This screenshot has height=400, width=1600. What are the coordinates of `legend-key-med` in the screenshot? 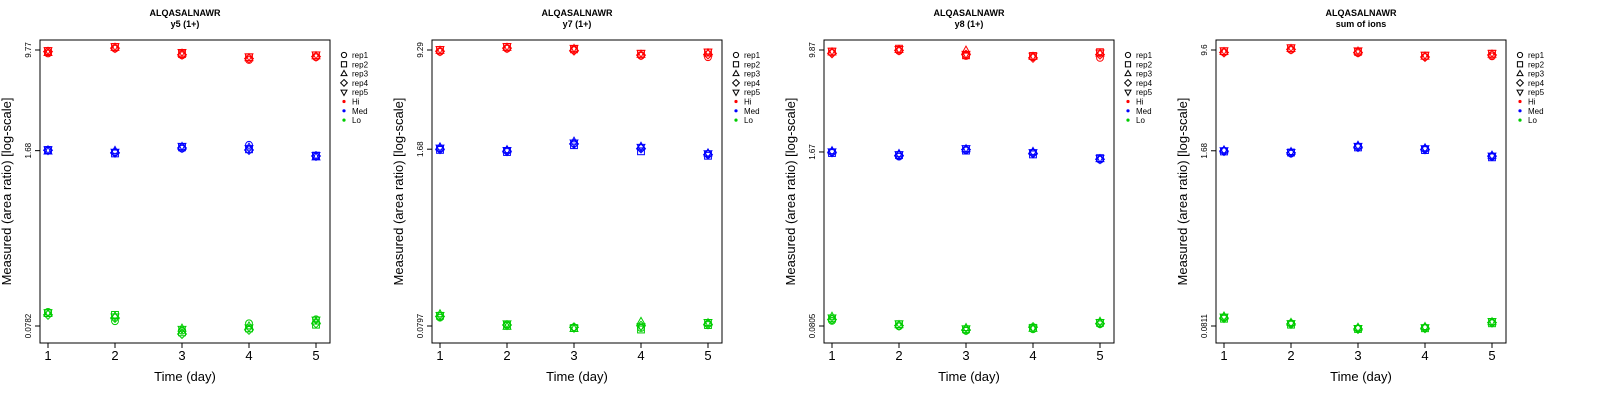 It's located at (344, 111).